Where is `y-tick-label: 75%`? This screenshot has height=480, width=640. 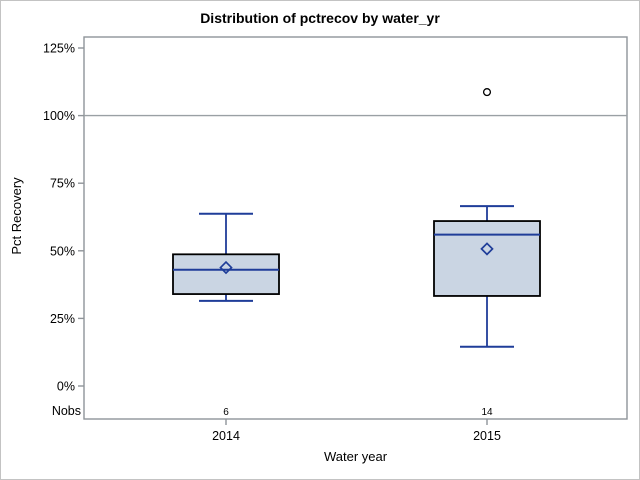
y-tick-label: 75% is located at coordinates (62, 184).